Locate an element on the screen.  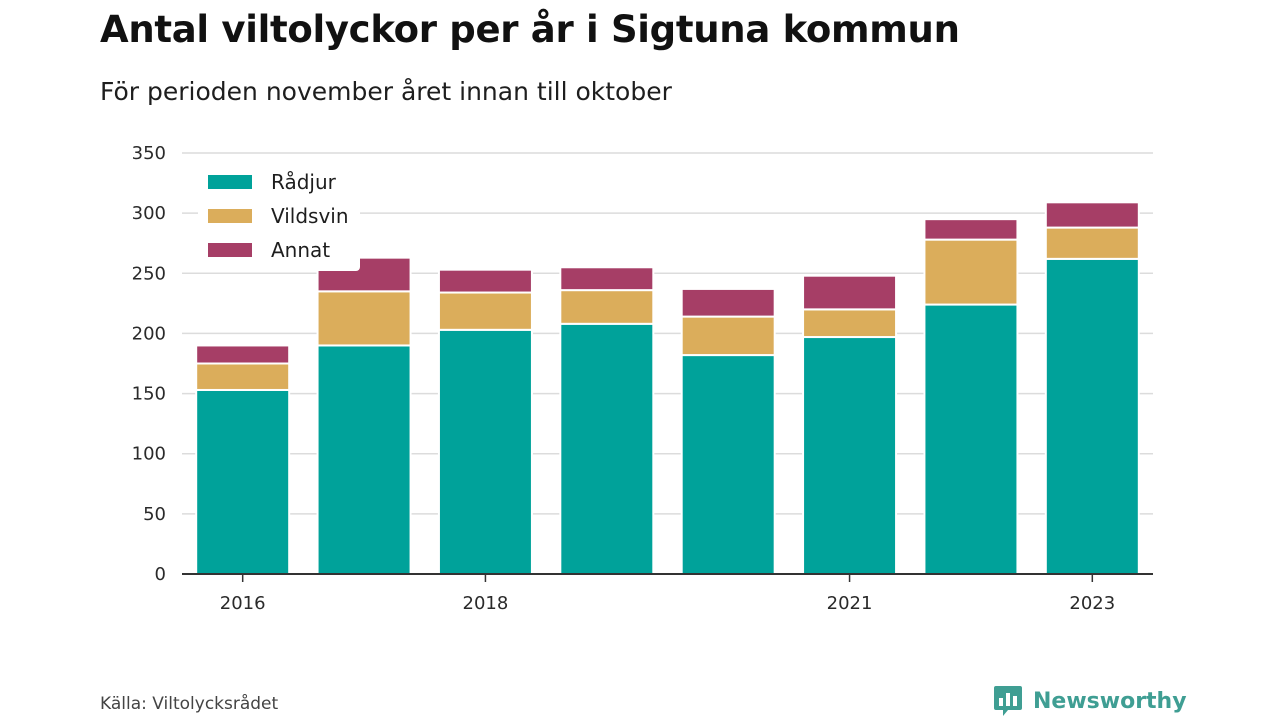
legend: Rådjur Vildsvin Annat is located at coordinates (279, 217).